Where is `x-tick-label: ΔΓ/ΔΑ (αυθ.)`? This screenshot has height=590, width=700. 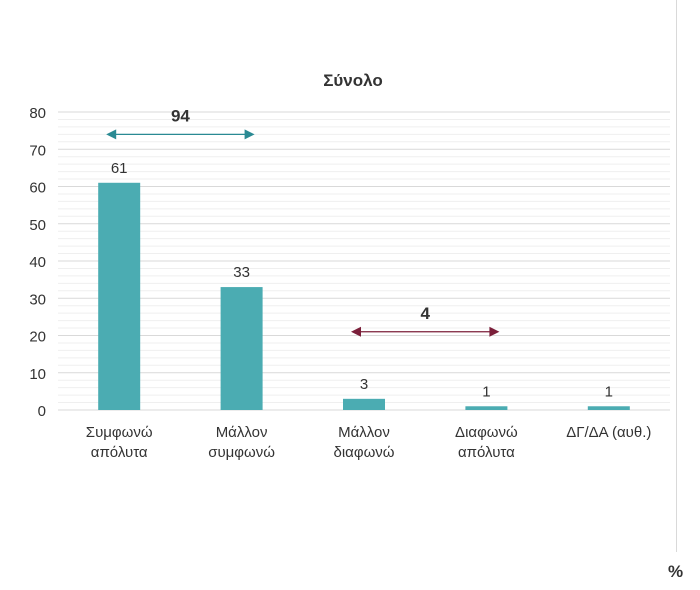 x-tick-label: ΔΓ/ΔΑ (αυθ.) is located at coordinates (608, 432).